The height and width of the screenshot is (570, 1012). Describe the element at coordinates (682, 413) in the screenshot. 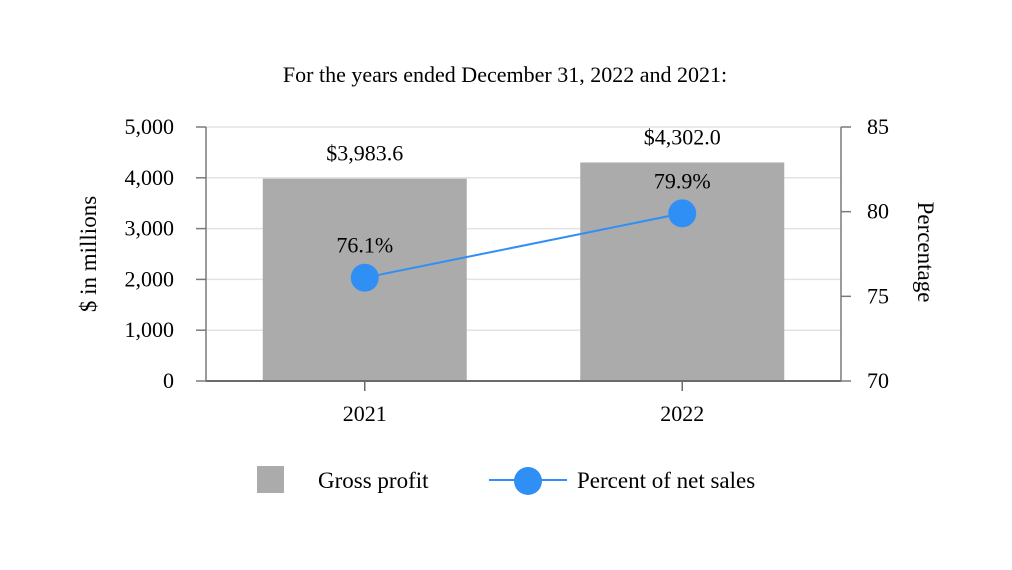

I see `x-tick-label: 2022` at that location.